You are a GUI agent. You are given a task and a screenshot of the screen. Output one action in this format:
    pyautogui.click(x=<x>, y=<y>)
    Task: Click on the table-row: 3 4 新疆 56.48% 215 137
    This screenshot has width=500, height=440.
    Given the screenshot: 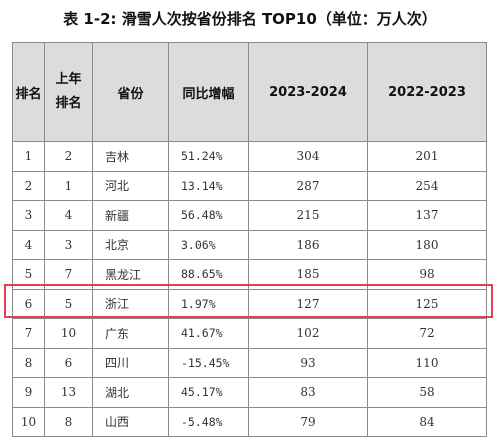 What is the action you would take?
    pyautogui.click(x=249, y=215)
    